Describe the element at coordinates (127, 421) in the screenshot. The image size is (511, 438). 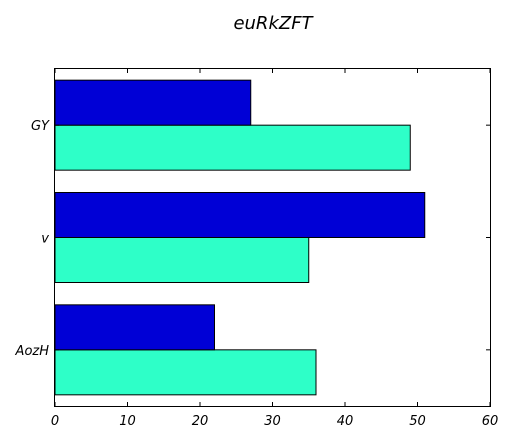
I see `x-tick-label: 10` at that location.